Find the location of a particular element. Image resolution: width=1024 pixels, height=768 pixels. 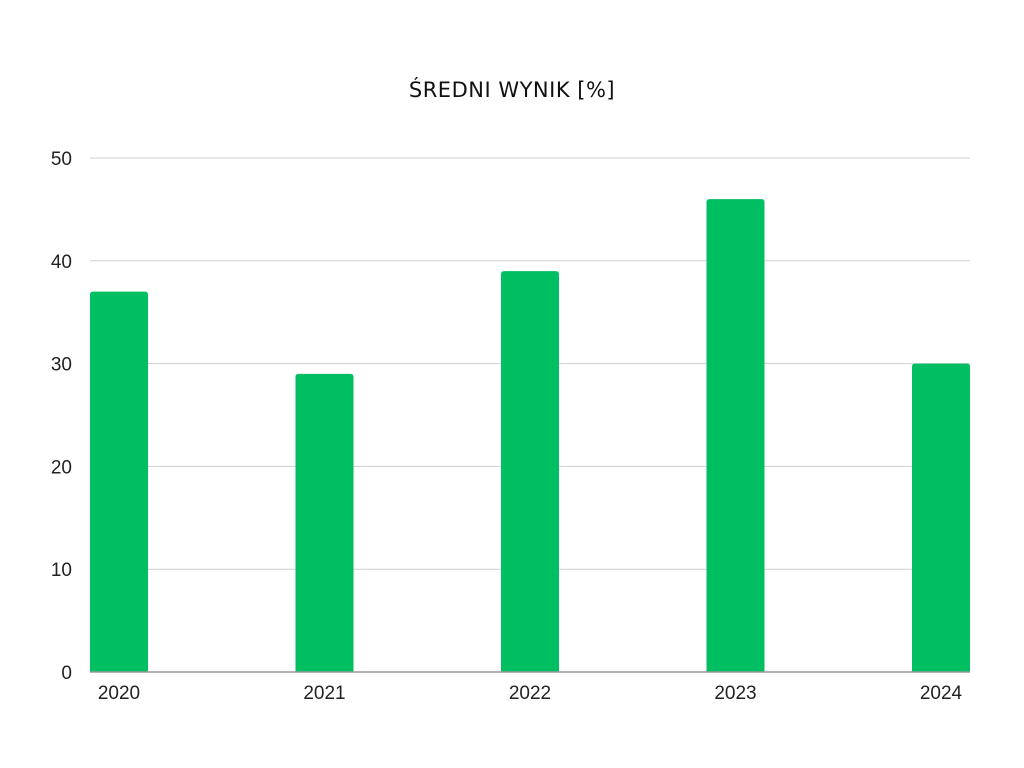

y-tick-label: 30 is located at coordinates (61, 365).